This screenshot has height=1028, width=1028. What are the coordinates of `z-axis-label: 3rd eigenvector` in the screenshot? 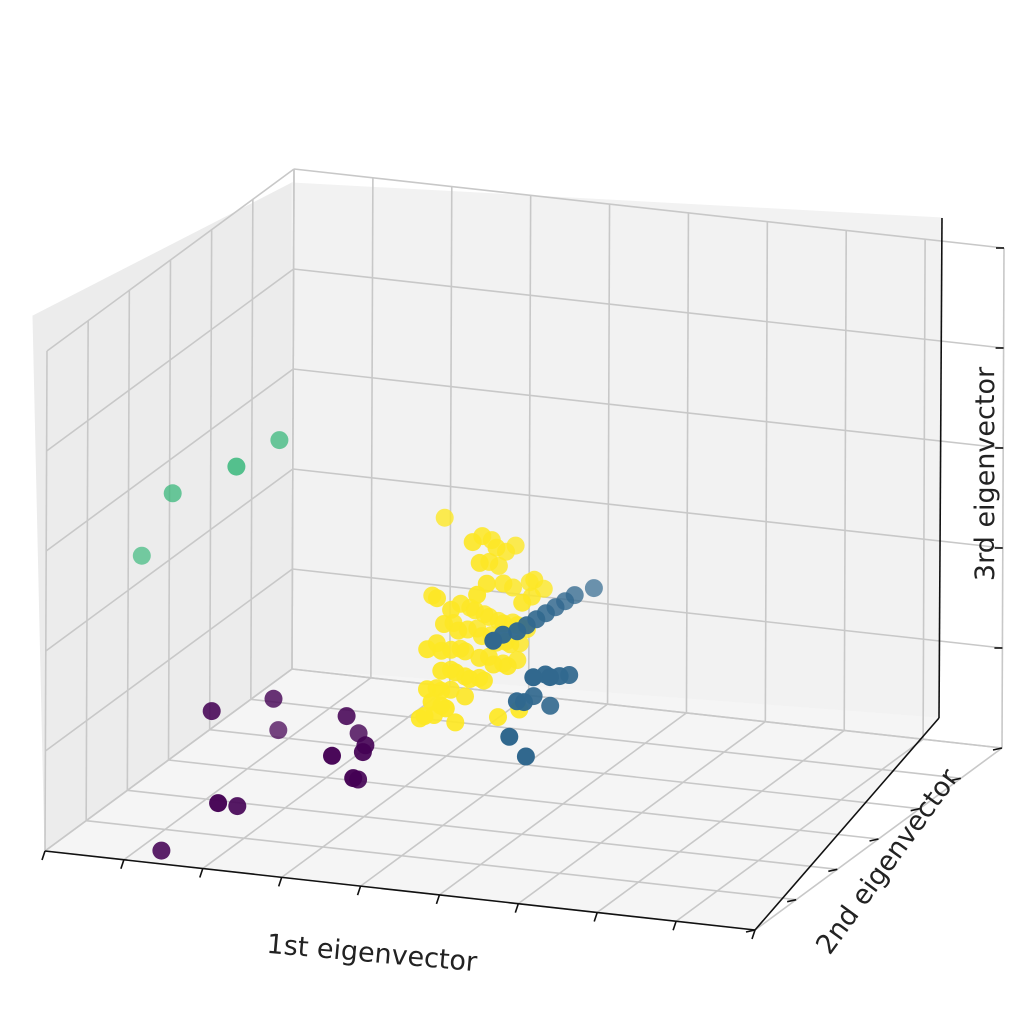 It's located at (985, 473).